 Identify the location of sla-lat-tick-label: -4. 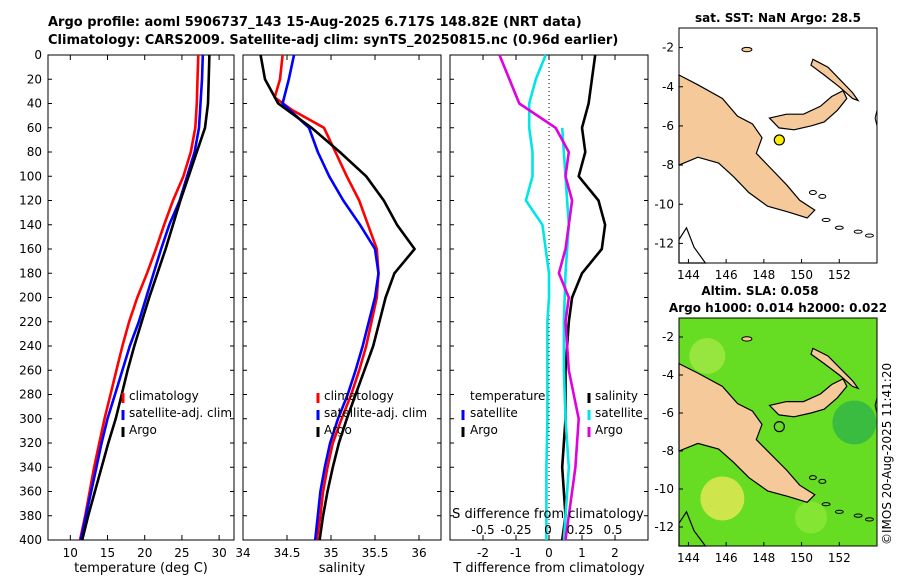
(668, 375).